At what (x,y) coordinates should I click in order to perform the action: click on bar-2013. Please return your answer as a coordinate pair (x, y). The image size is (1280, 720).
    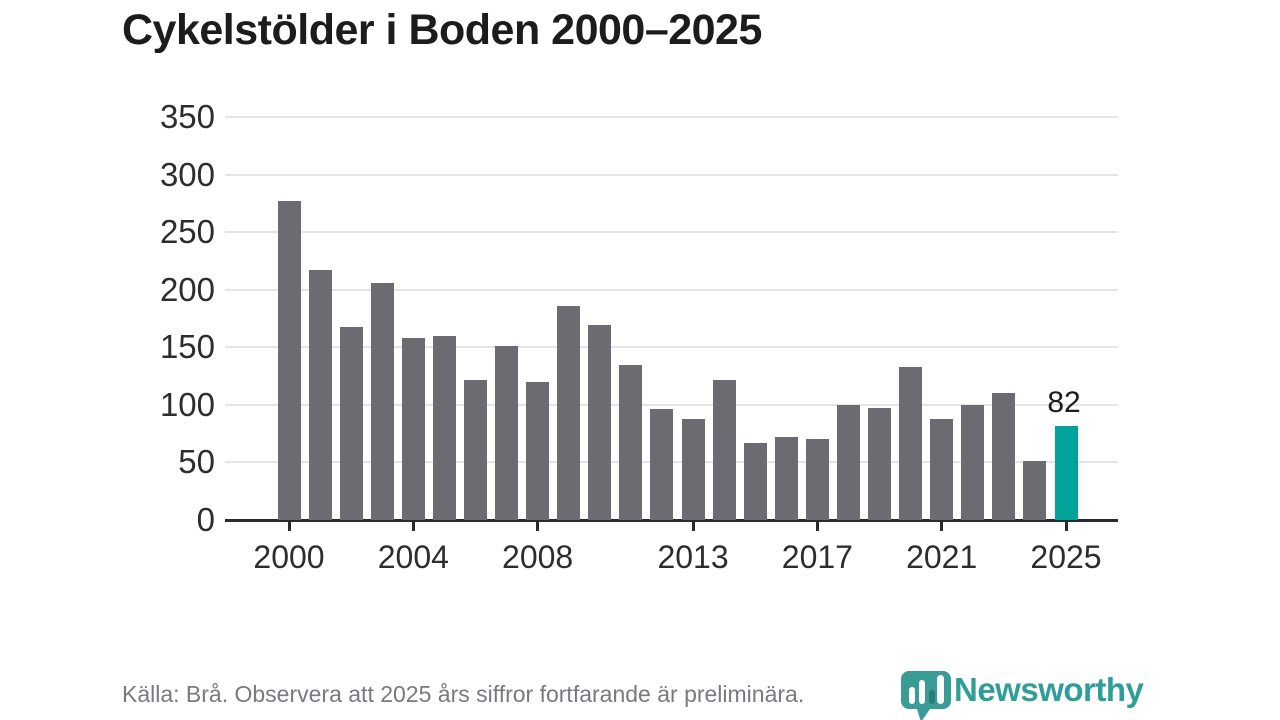
    Looking at the image, I should click on (693, 469).